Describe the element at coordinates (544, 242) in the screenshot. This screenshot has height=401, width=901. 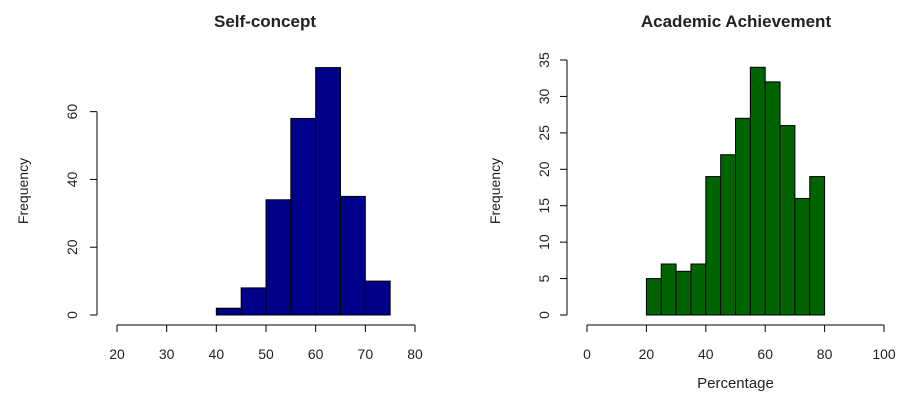
I see `y-tick-label: 10` at that location.